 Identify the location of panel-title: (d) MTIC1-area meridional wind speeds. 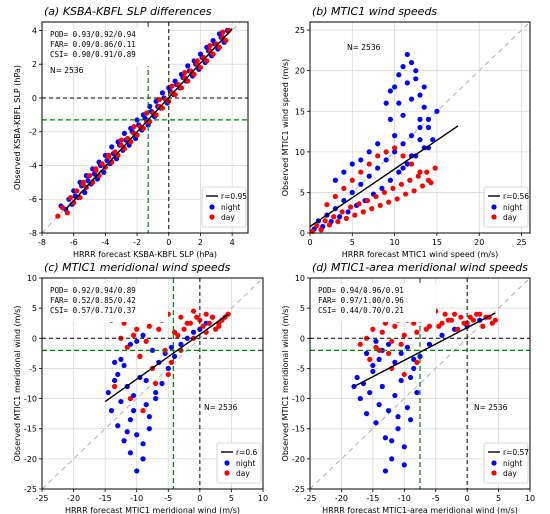
(420, 267).